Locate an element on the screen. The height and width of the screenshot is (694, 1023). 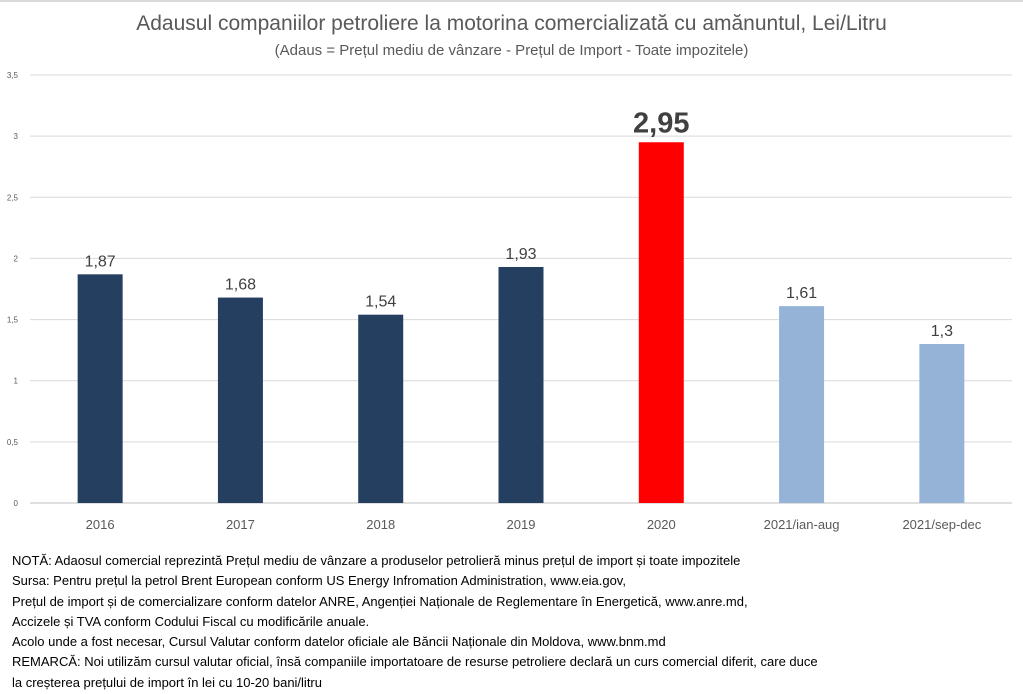
x-tick-label: 2021/ian-aug is located at coordinates (802, 524).